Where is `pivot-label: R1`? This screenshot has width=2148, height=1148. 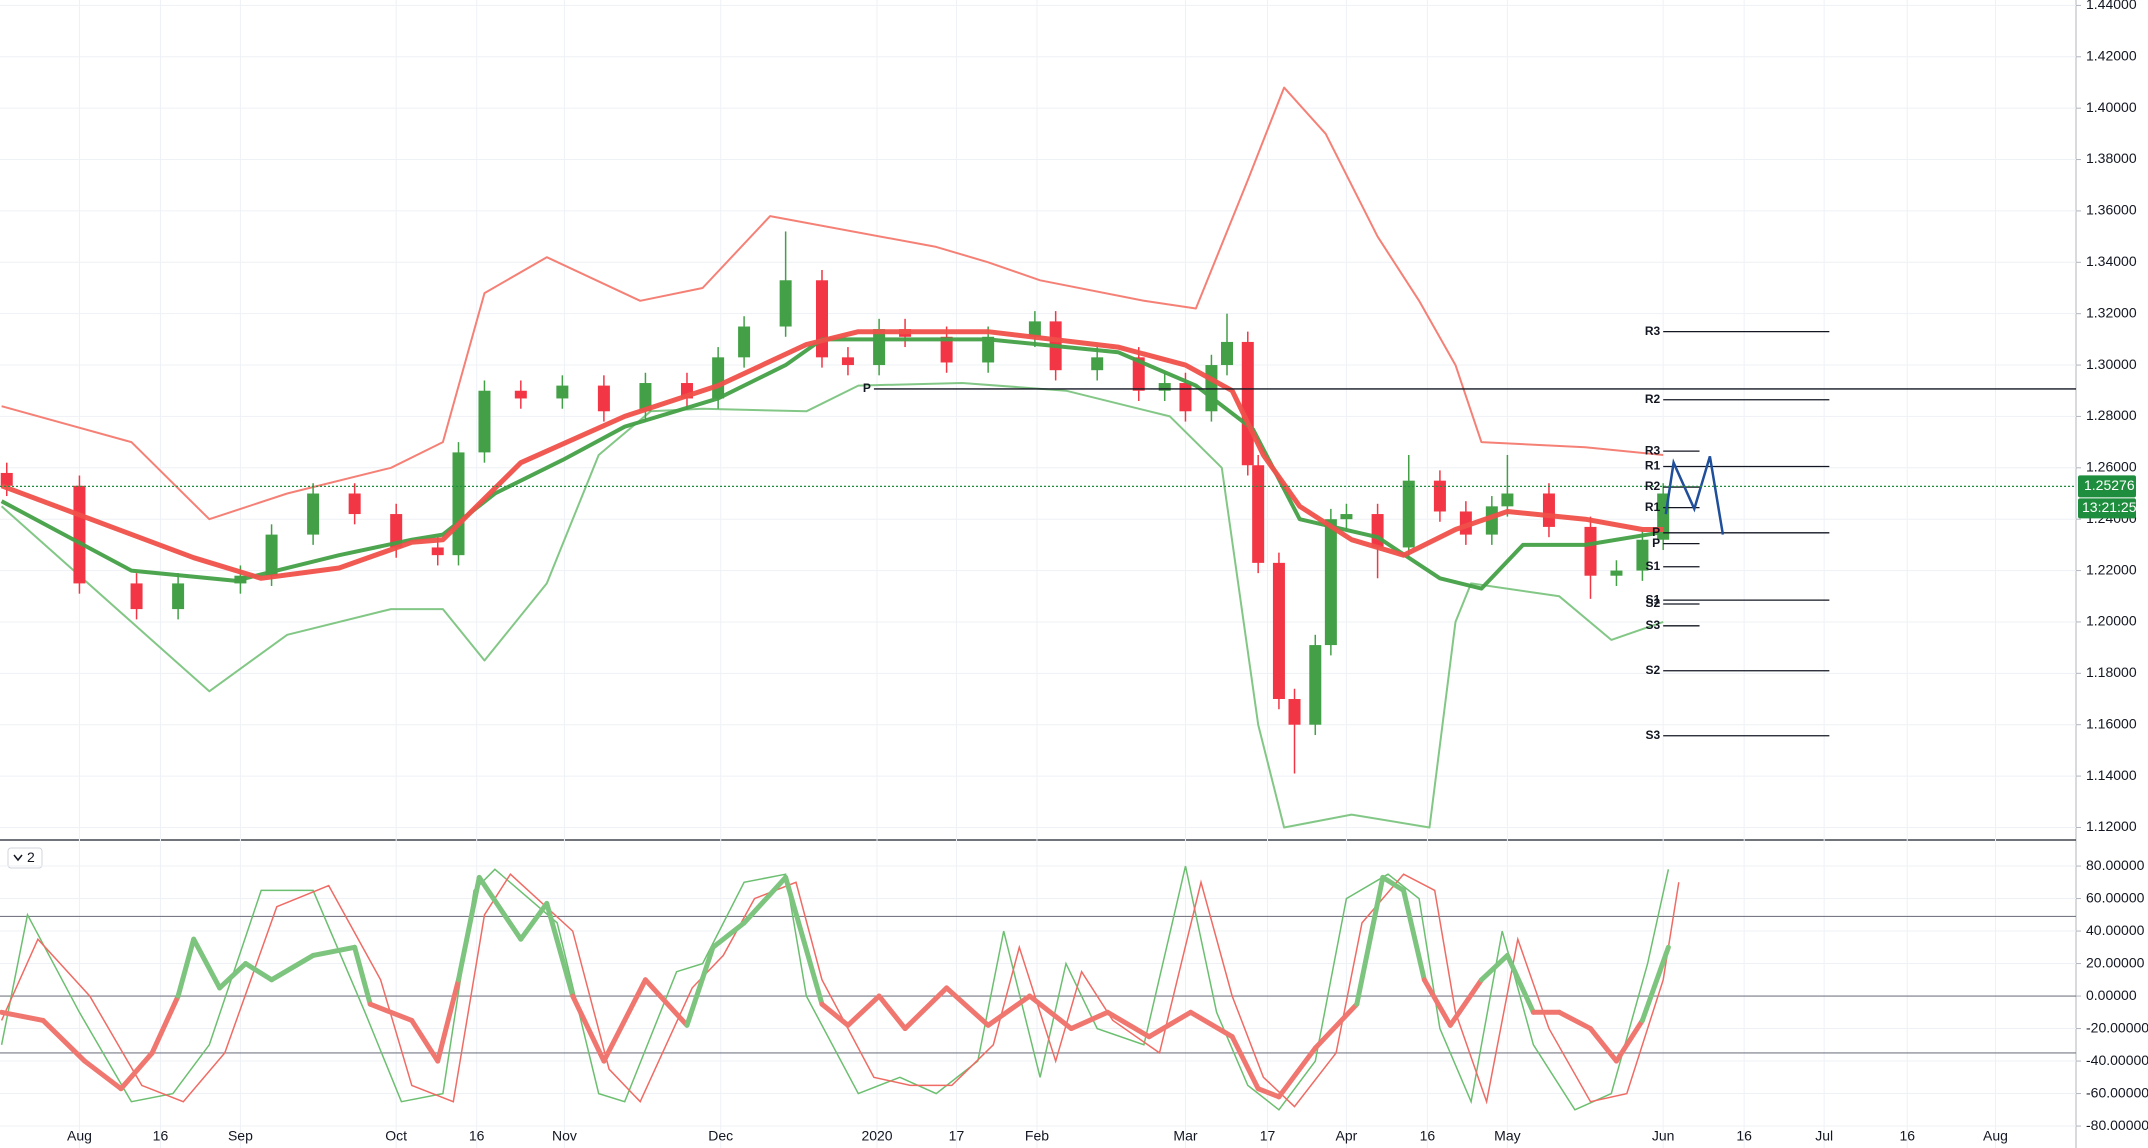
pivot-label: R1 is located at coordinates (1653, 507).